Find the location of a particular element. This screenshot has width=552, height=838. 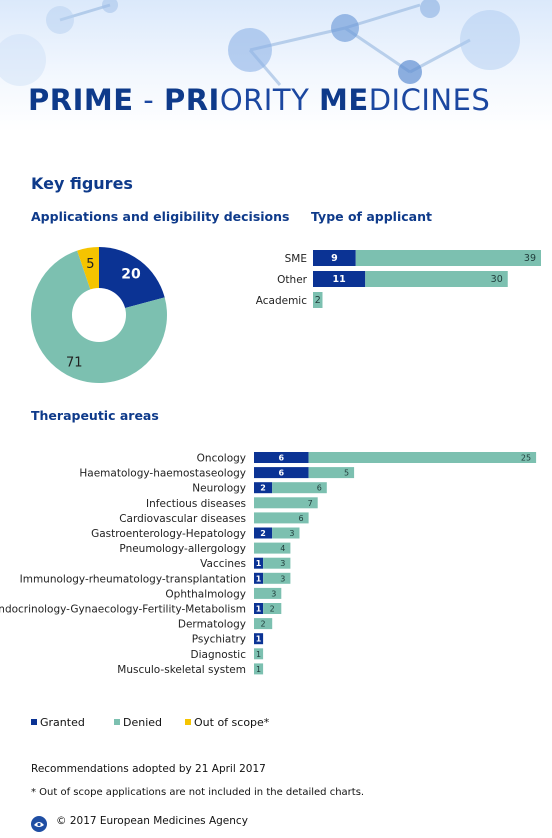

bar-granted-value: 9 is located at coordinates (334, 258).